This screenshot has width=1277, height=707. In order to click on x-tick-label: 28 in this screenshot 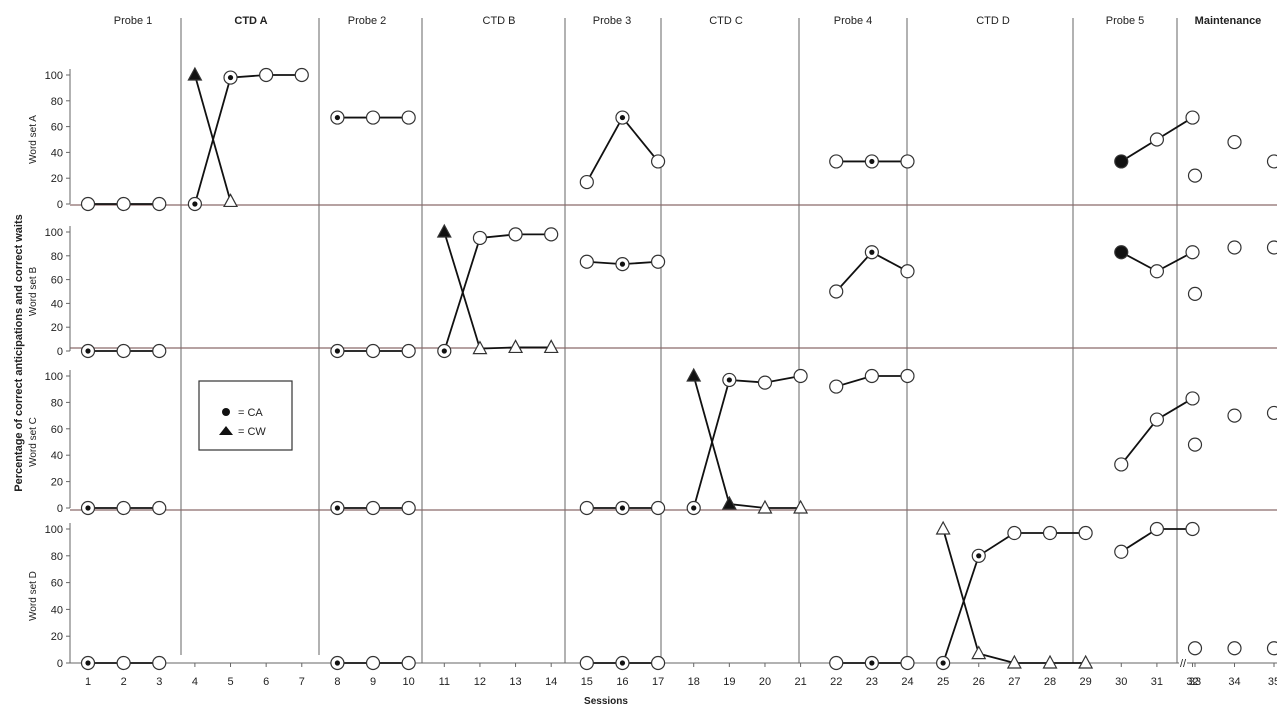, I will do `click(1050, 682)`.